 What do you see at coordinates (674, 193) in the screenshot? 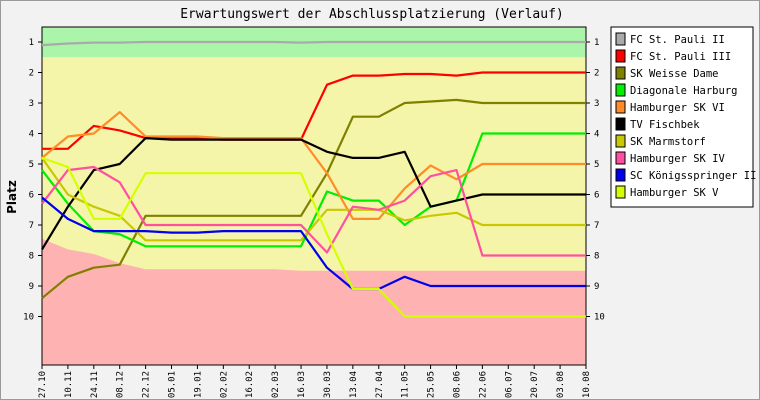
I see `legend-label-9: Hamburger SK V` at bounding box center [674, 193].